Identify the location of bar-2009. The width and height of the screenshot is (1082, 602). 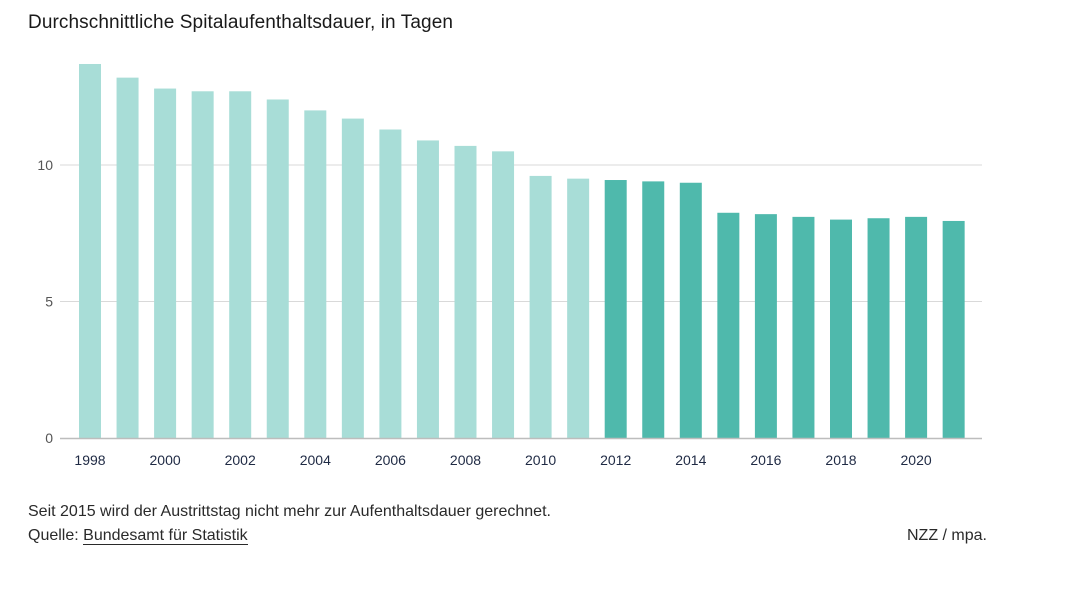
(503, 294).